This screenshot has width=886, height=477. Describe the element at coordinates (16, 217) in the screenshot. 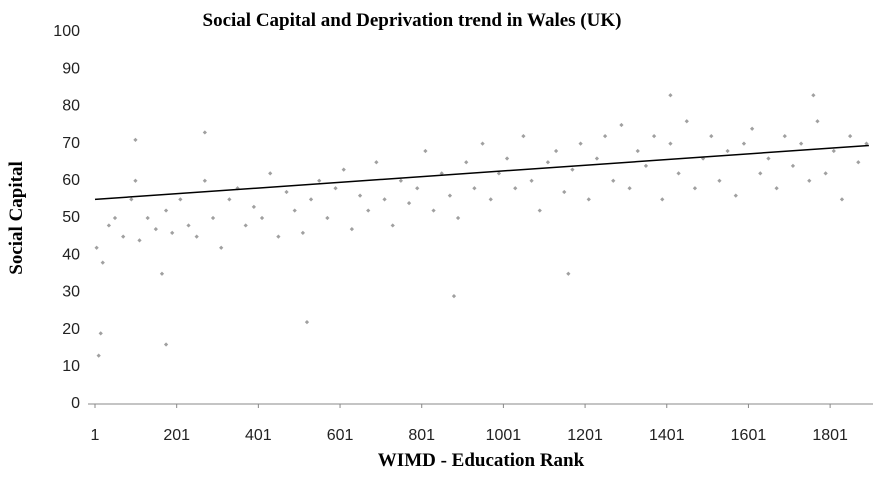

I see `y-axis-title: Social Capital` at that location.